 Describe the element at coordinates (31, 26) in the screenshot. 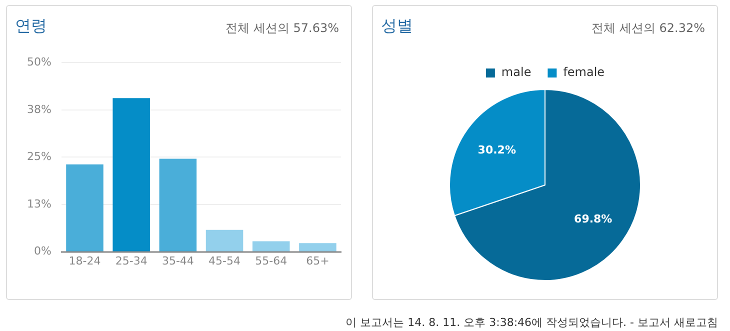

I see `chart-title: 연령` at that location.